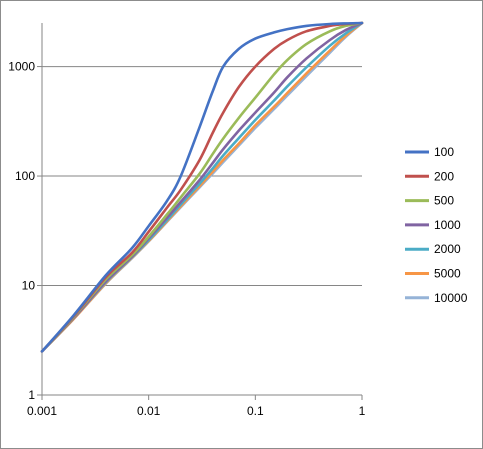  Describe the element at coordinates (451, 298) in the screenshot. I see `legend-label-10000: 10000` at that location.